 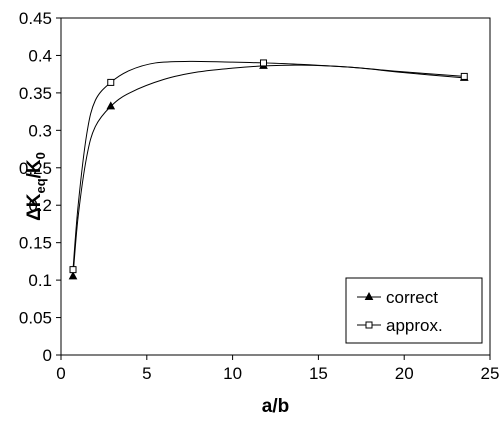 I want to click on x-tick-label: 15, so click(x=318, y=373).